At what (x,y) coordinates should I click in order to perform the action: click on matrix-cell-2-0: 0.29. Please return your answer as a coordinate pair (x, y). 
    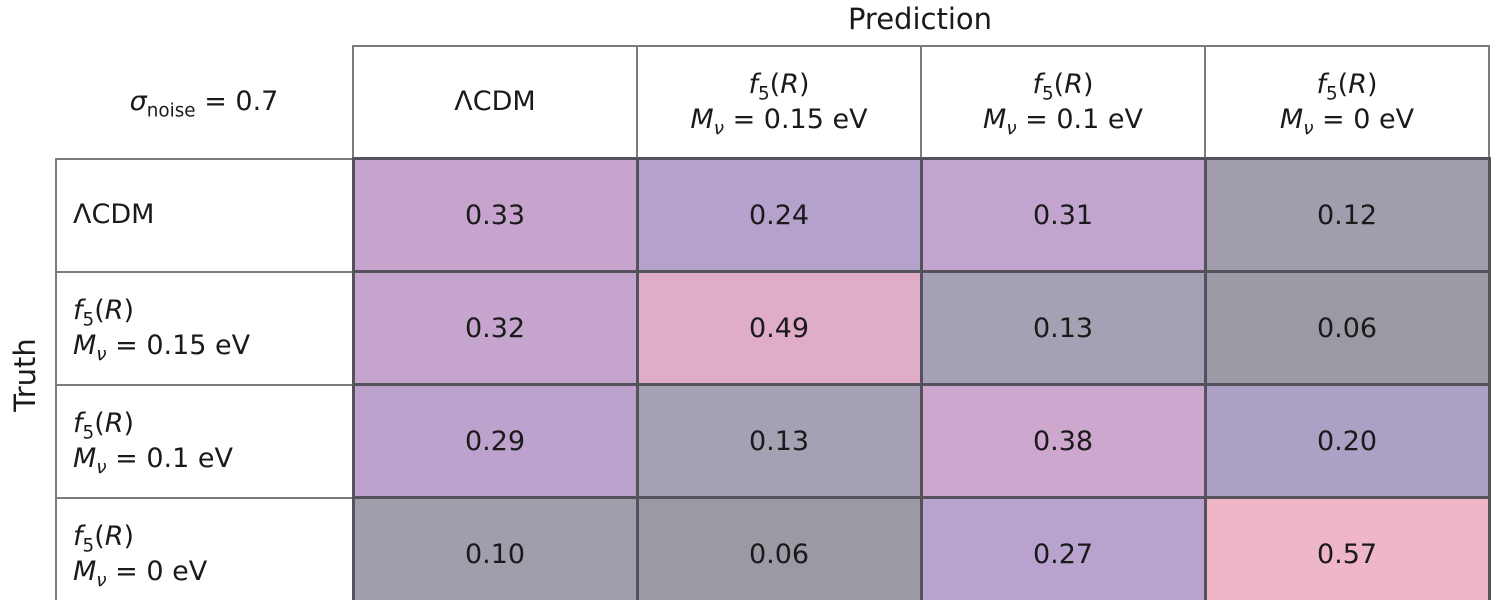
    Looking at the image, I should click on (495, 441).